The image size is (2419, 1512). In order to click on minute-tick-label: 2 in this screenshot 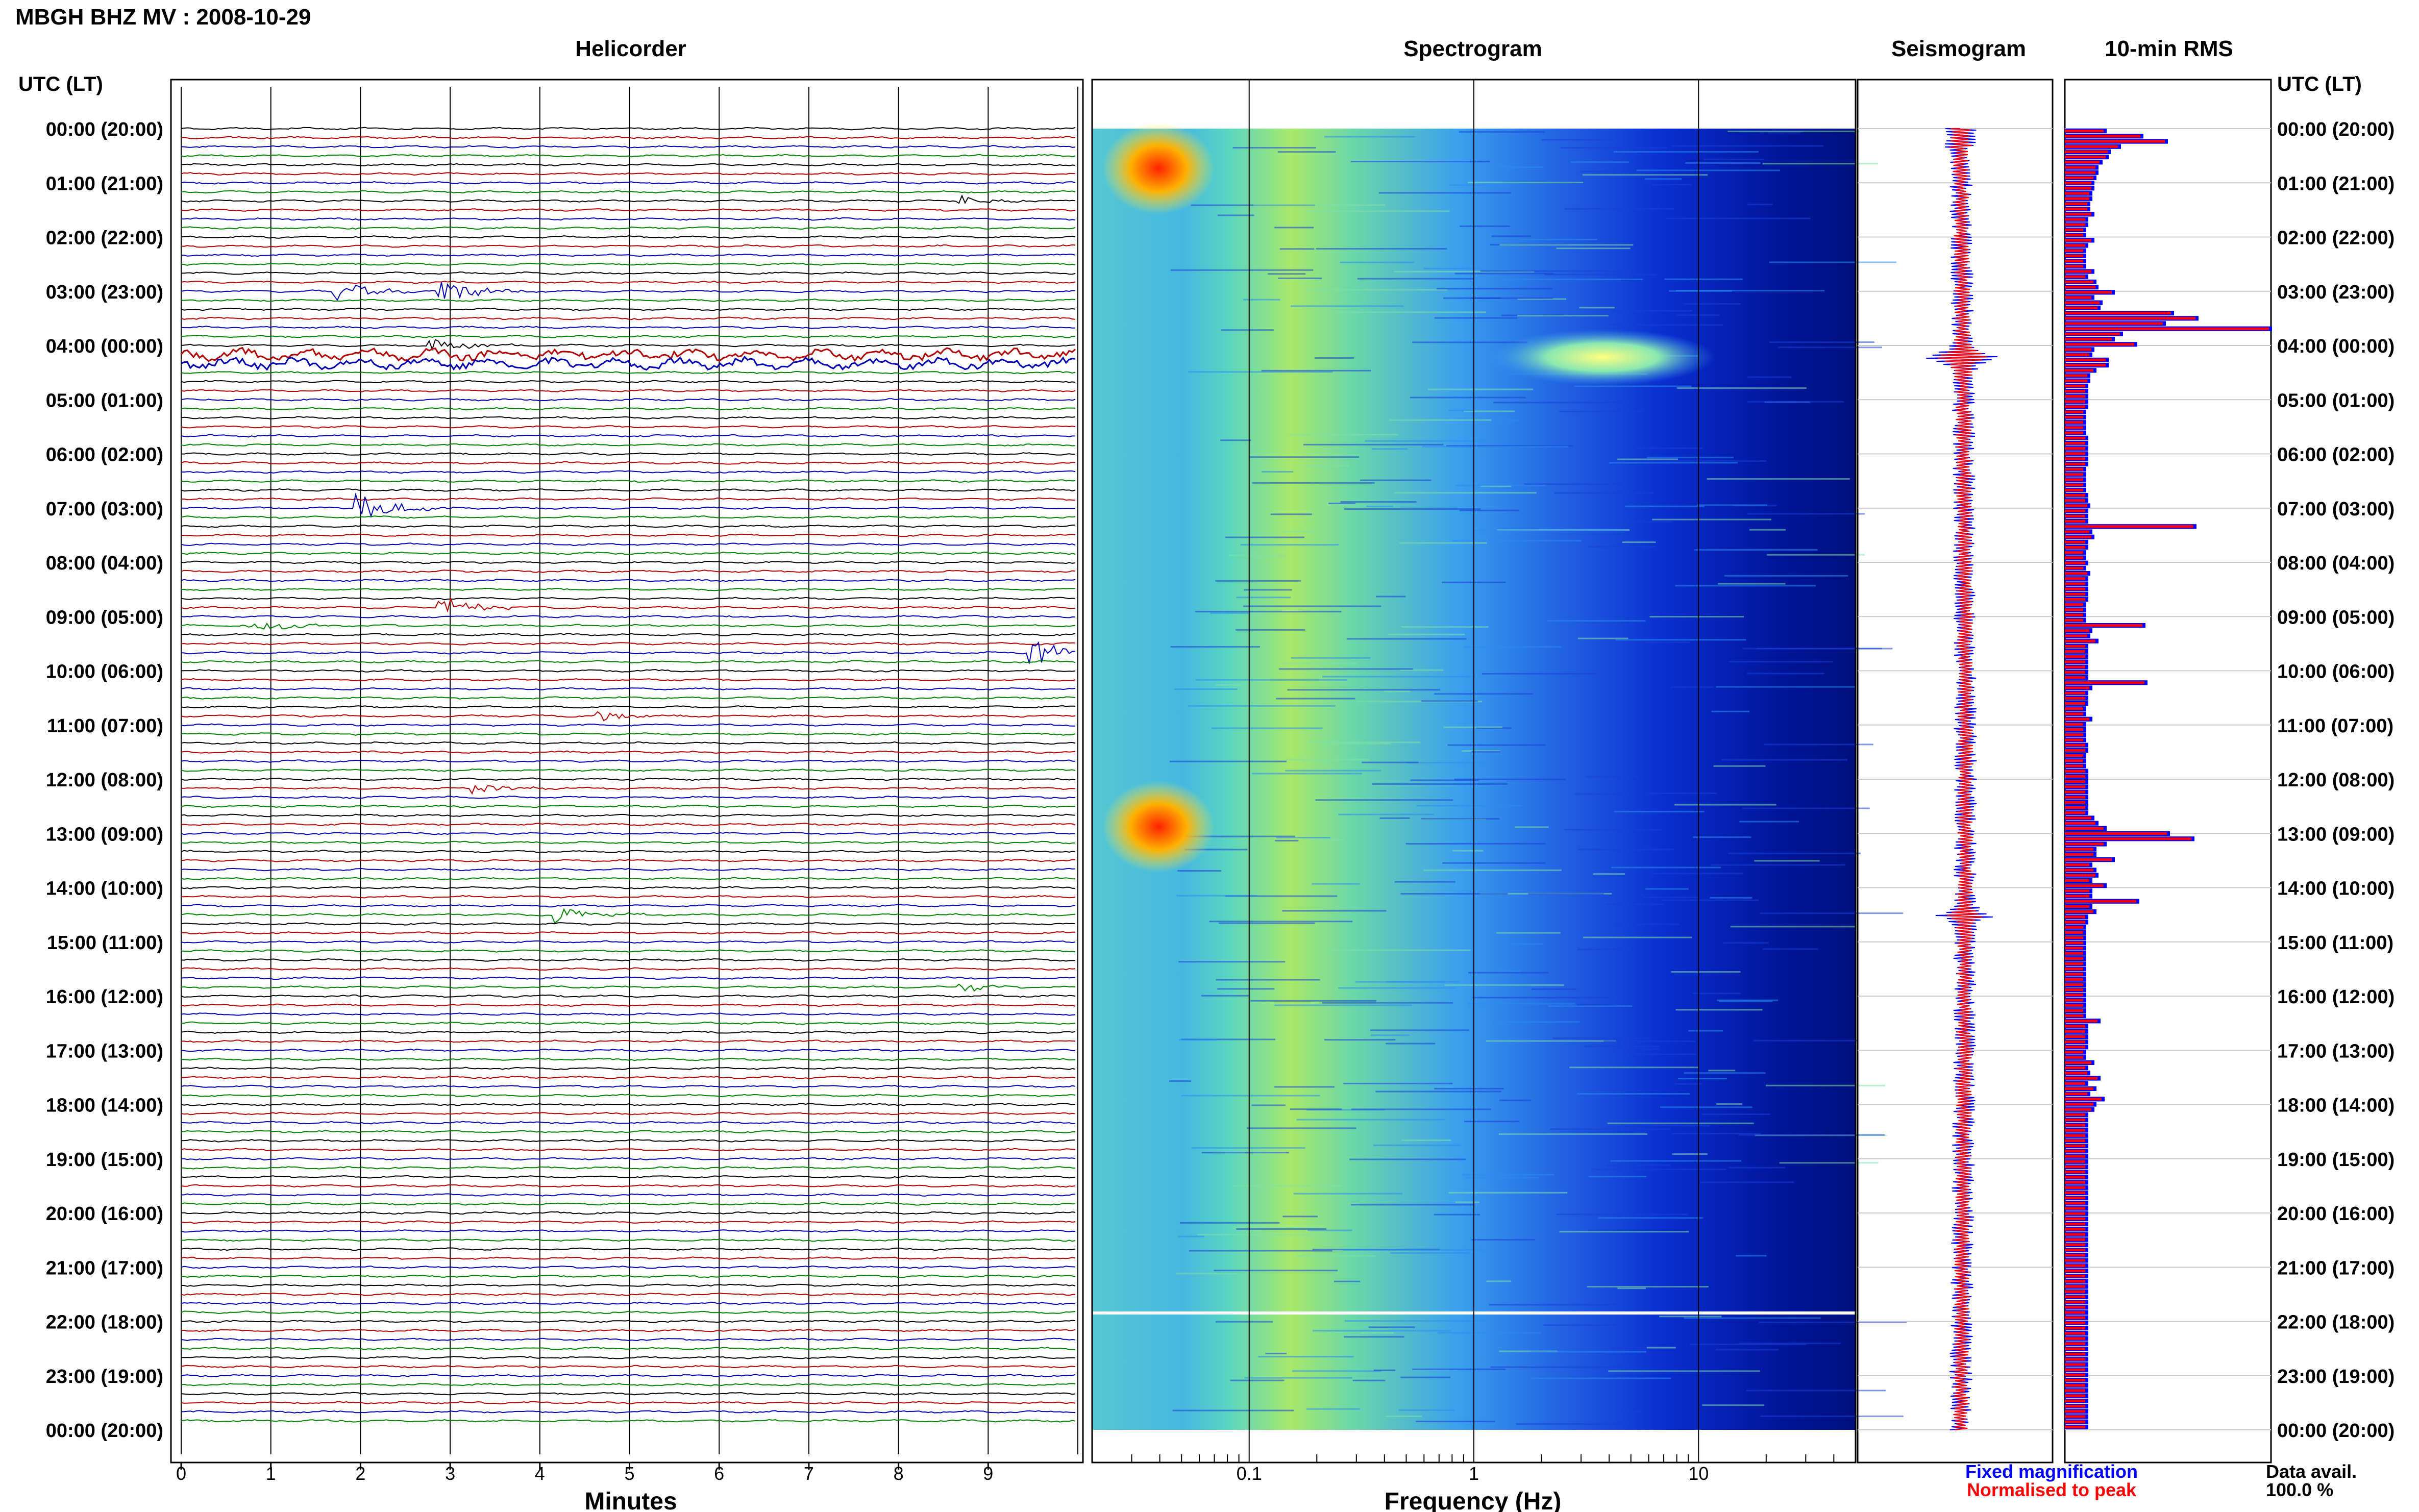, I will do `click(360, 1473)`.